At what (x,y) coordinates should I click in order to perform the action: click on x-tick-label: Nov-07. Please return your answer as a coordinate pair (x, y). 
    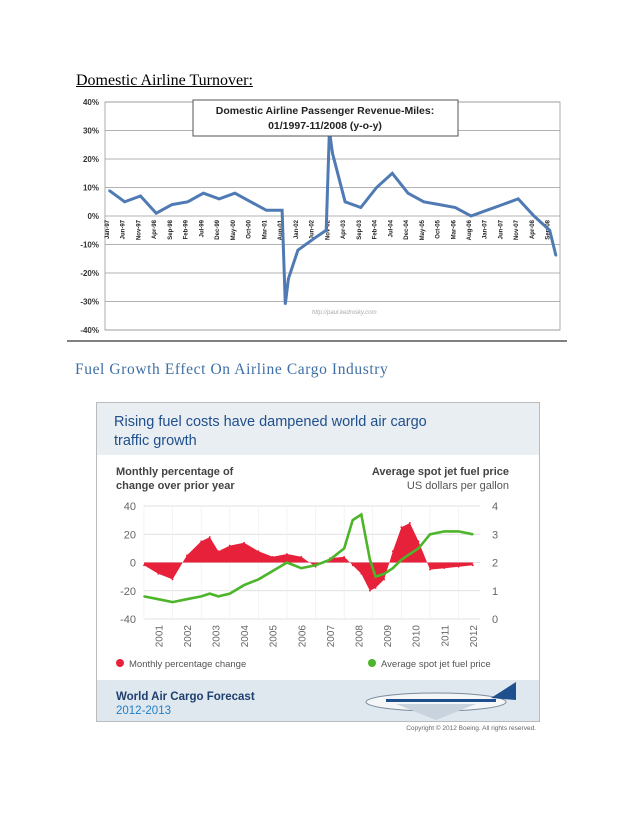
    Looking at the image, I should click on (517, 229).